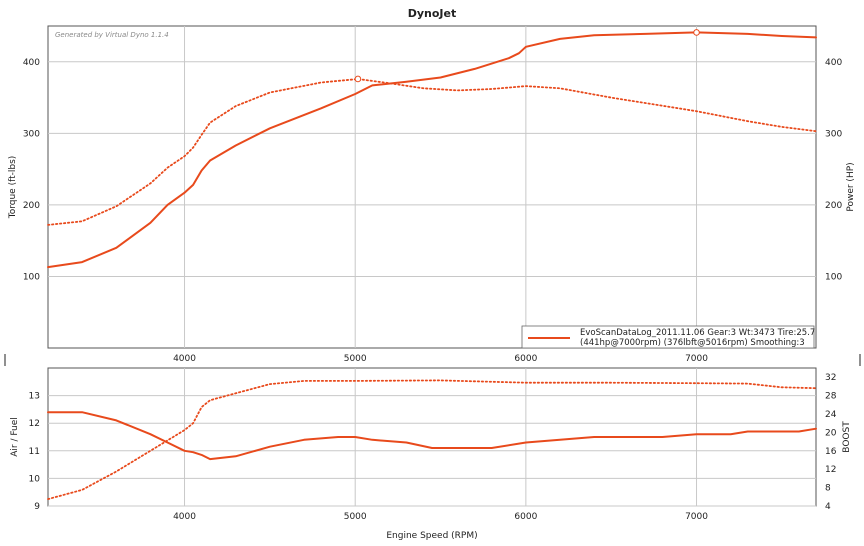 Image resolution: width=864 pixels, height=546 pixels. What do you see at coordinates (831, 397) in the screenshot?
I see `bottom-right-tick-28: 28` at bounding box center [831, 397].